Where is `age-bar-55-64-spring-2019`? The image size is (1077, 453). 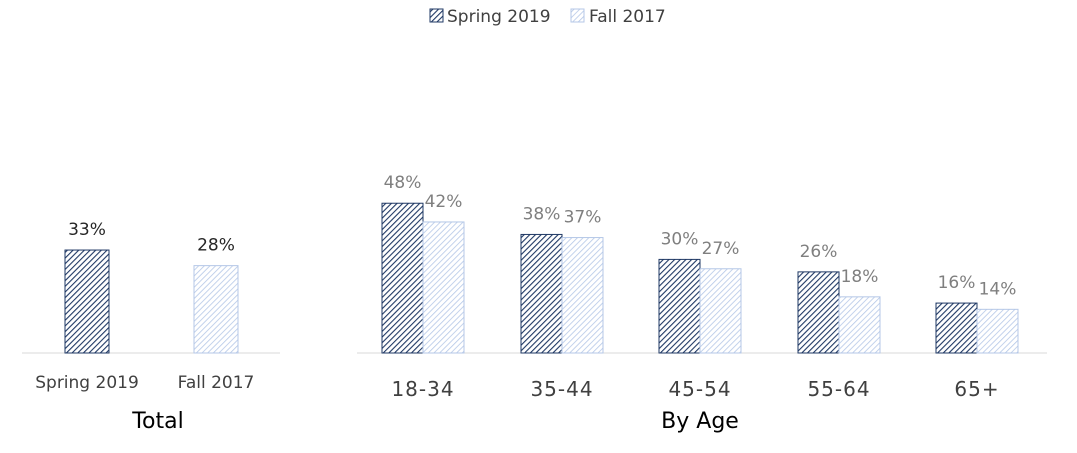 age-bar-55-64-spring-2019 is located at coordinates (818, 312).